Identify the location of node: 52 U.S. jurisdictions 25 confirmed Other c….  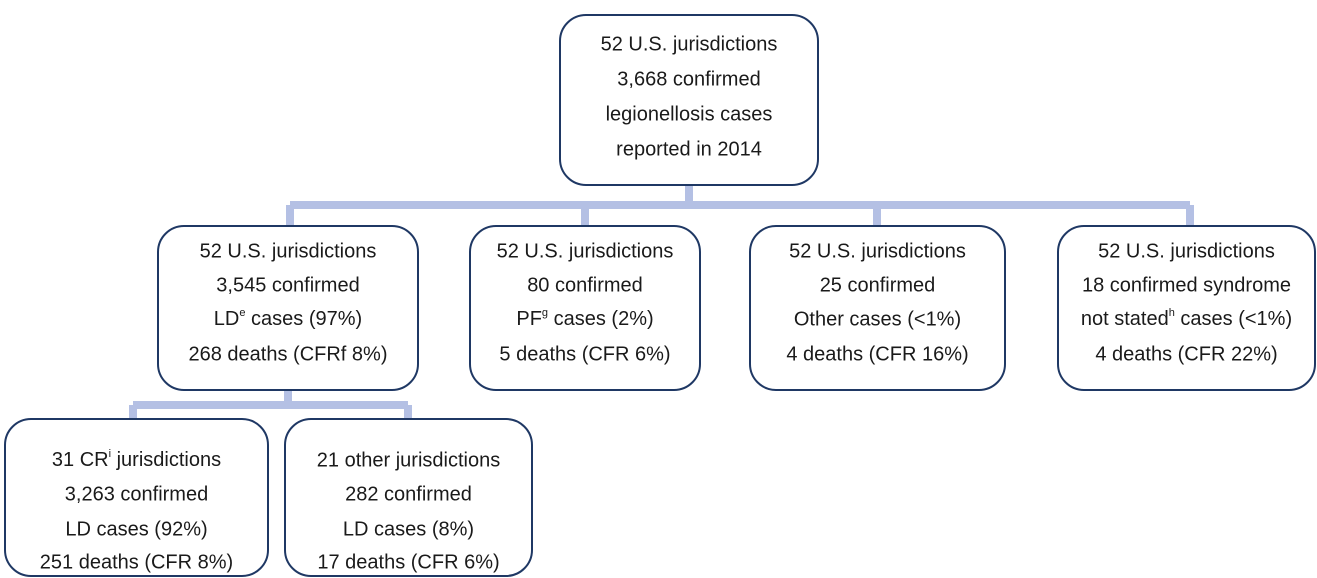
(877, 308).